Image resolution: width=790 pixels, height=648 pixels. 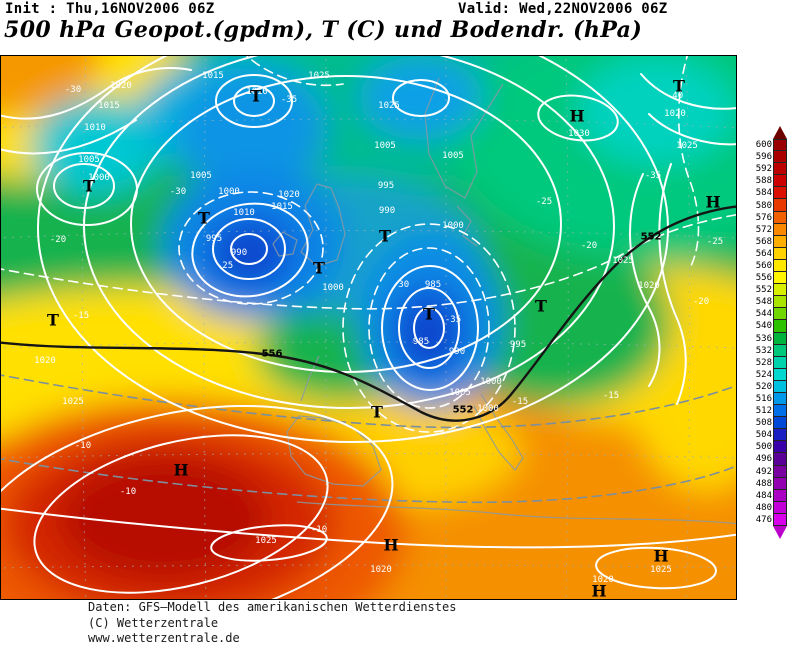 What do you see at coordinates (763, 411) in the screenshot?
I see `colorbar-value: 512` at bounding box center [763, 411].